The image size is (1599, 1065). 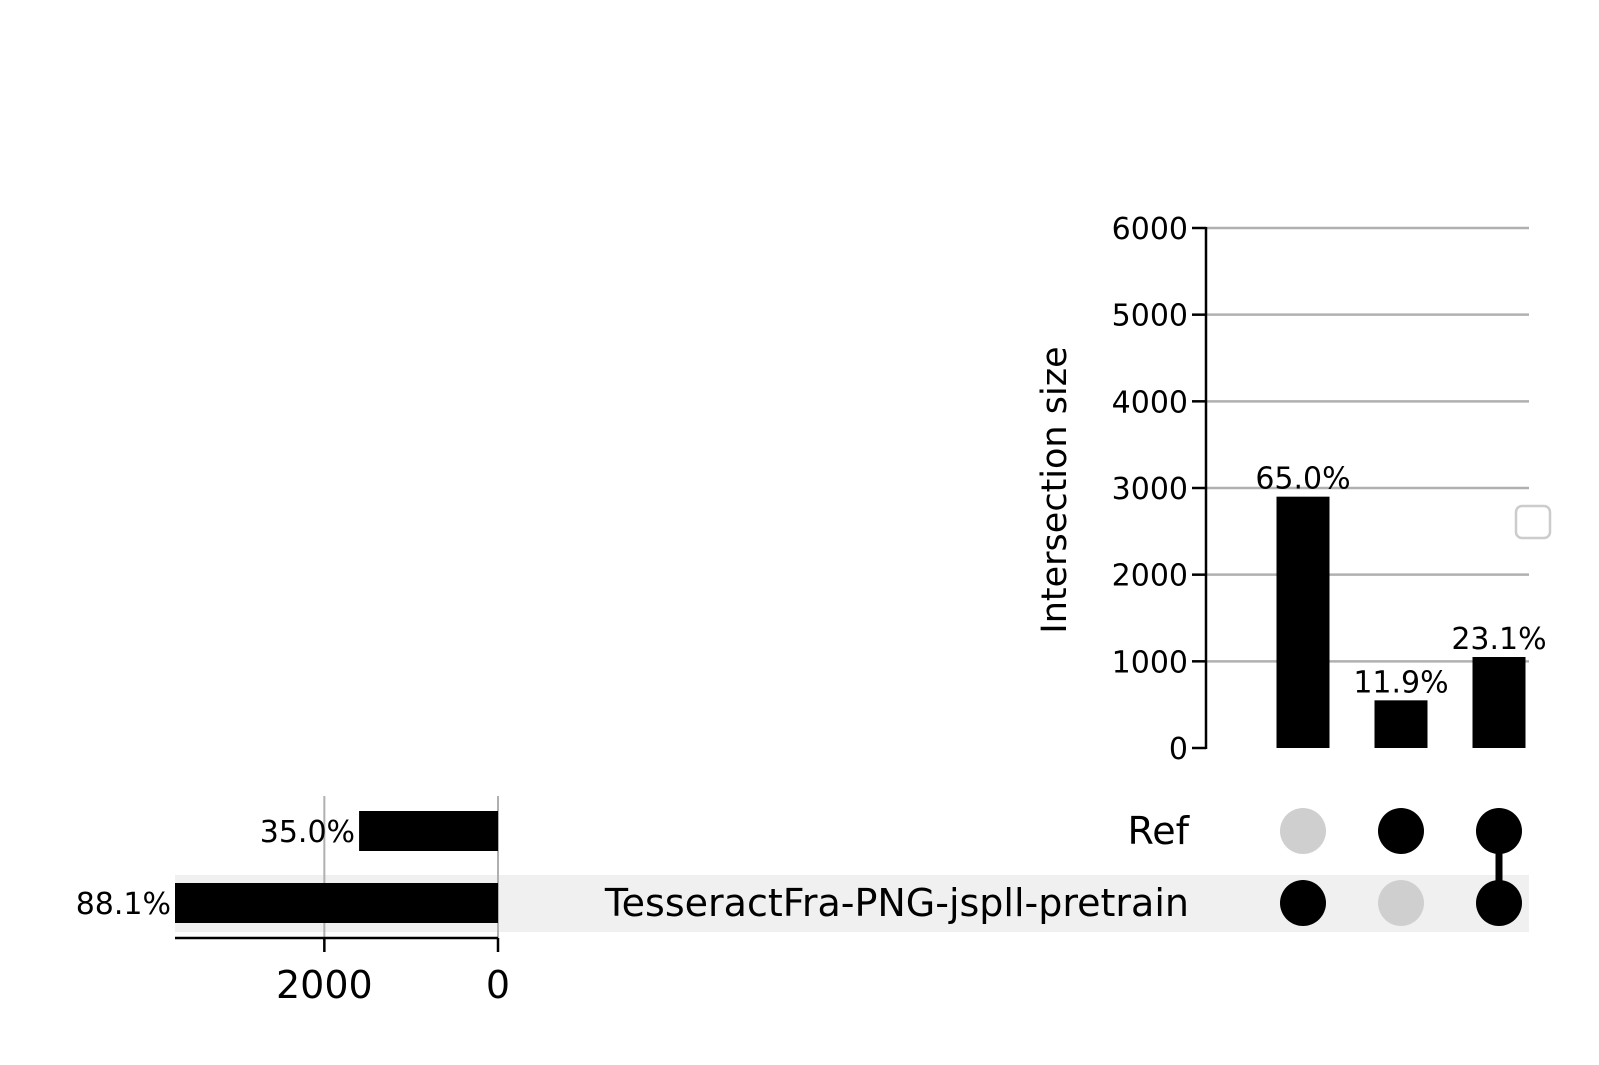 What do you see at coordinates (1150, 576) in the screenshot?
I see `y-tick-label: 2000` at bounding box center [1150, 576].